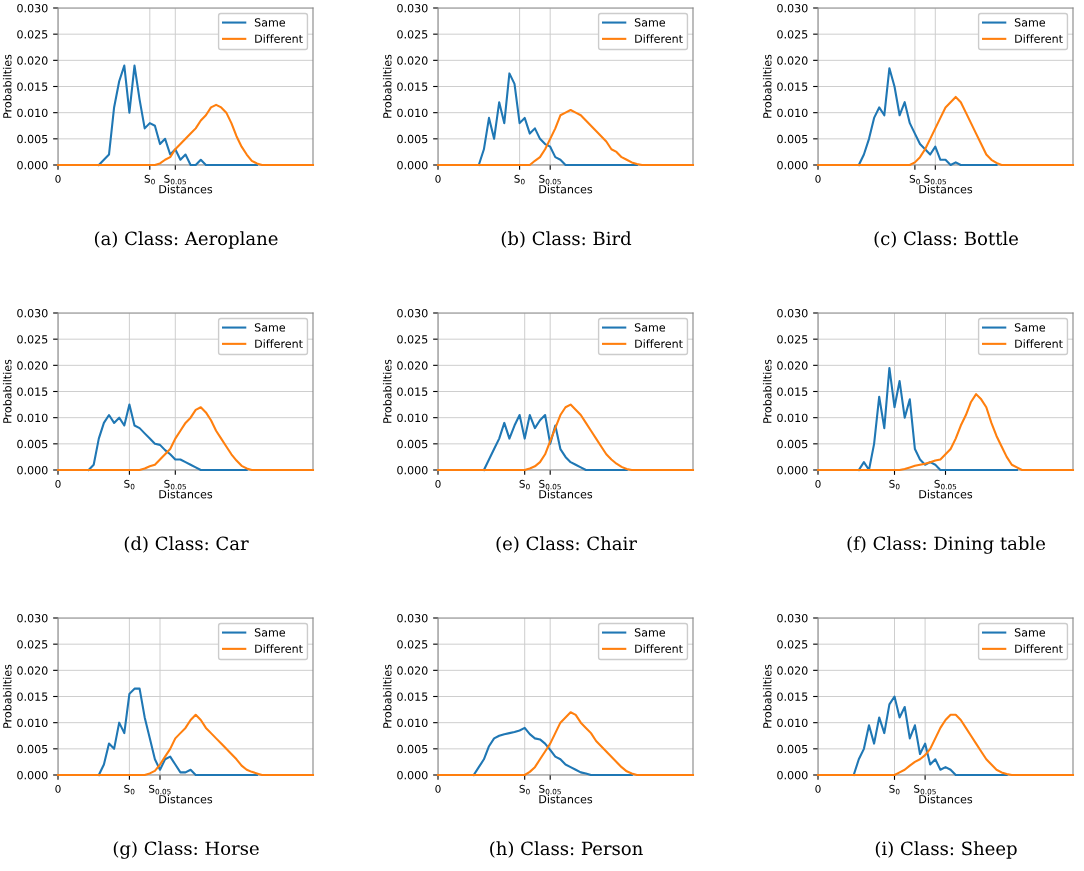  What do you see at coordinates (566, 849) in the screenshot?
I see `text: (h) Class: Person` at bounding box center [566, 849].